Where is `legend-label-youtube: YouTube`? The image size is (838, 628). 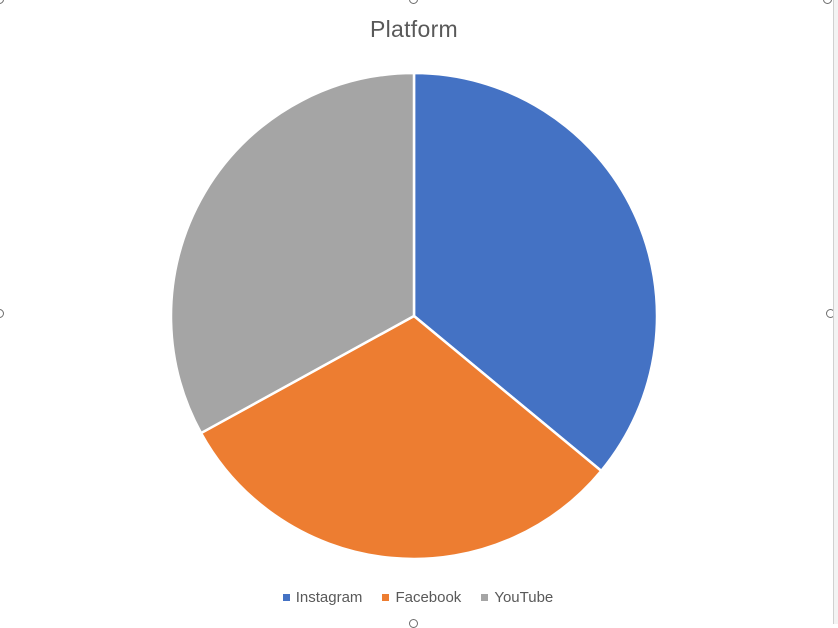 legend-label-youtube: YouTube is located at coordinates (524, 597).